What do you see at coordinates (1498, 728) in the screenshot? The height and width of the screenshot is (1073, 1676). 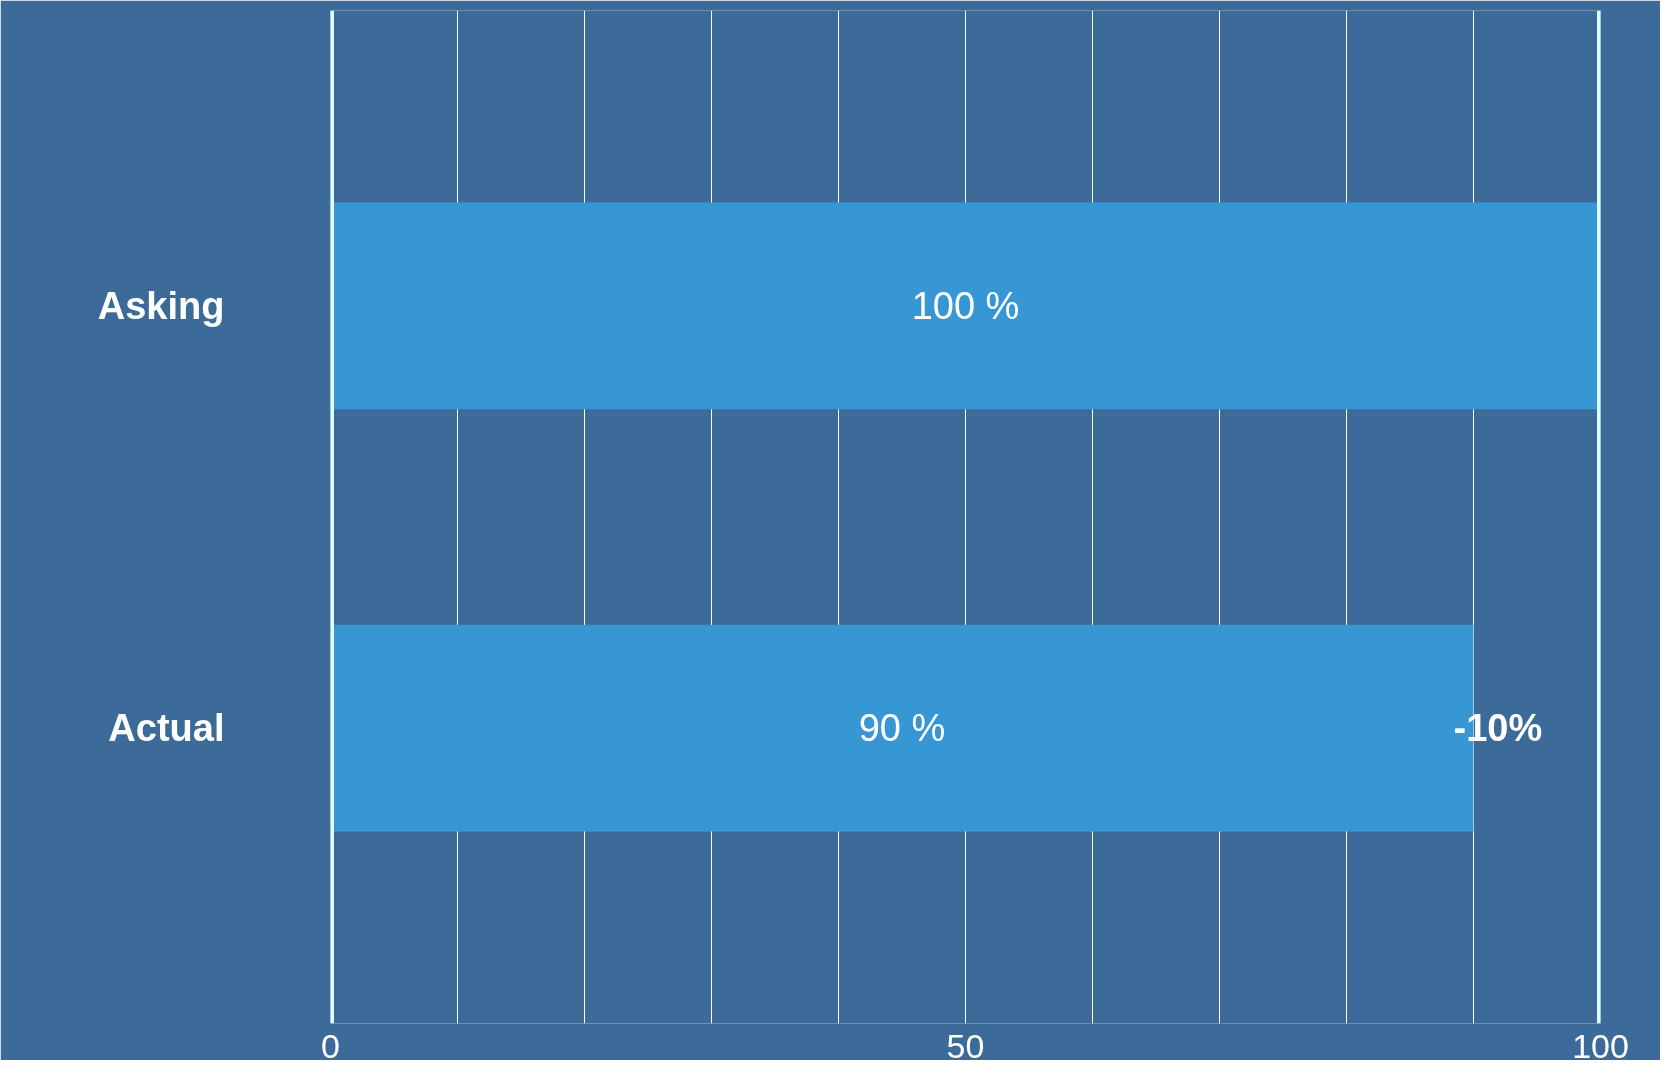 I see `annotation: -10%` at bounding box center [1498, 728].